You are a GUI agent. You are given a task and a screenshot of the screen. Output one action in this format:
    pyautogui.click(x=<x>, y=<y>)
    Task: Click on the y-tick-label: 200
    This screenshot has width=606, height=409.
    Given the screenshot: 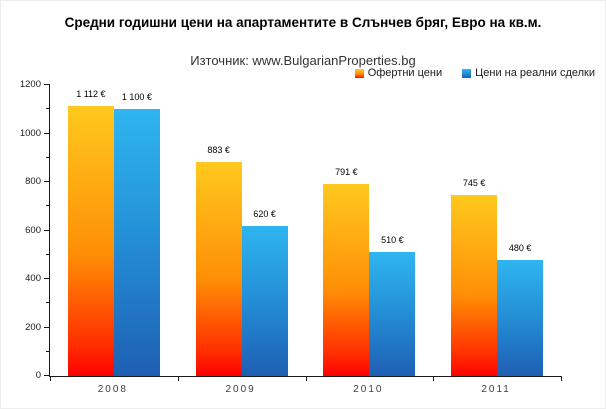 What is the action you would take?
    pyautogui.click(x=33, y=327)
    